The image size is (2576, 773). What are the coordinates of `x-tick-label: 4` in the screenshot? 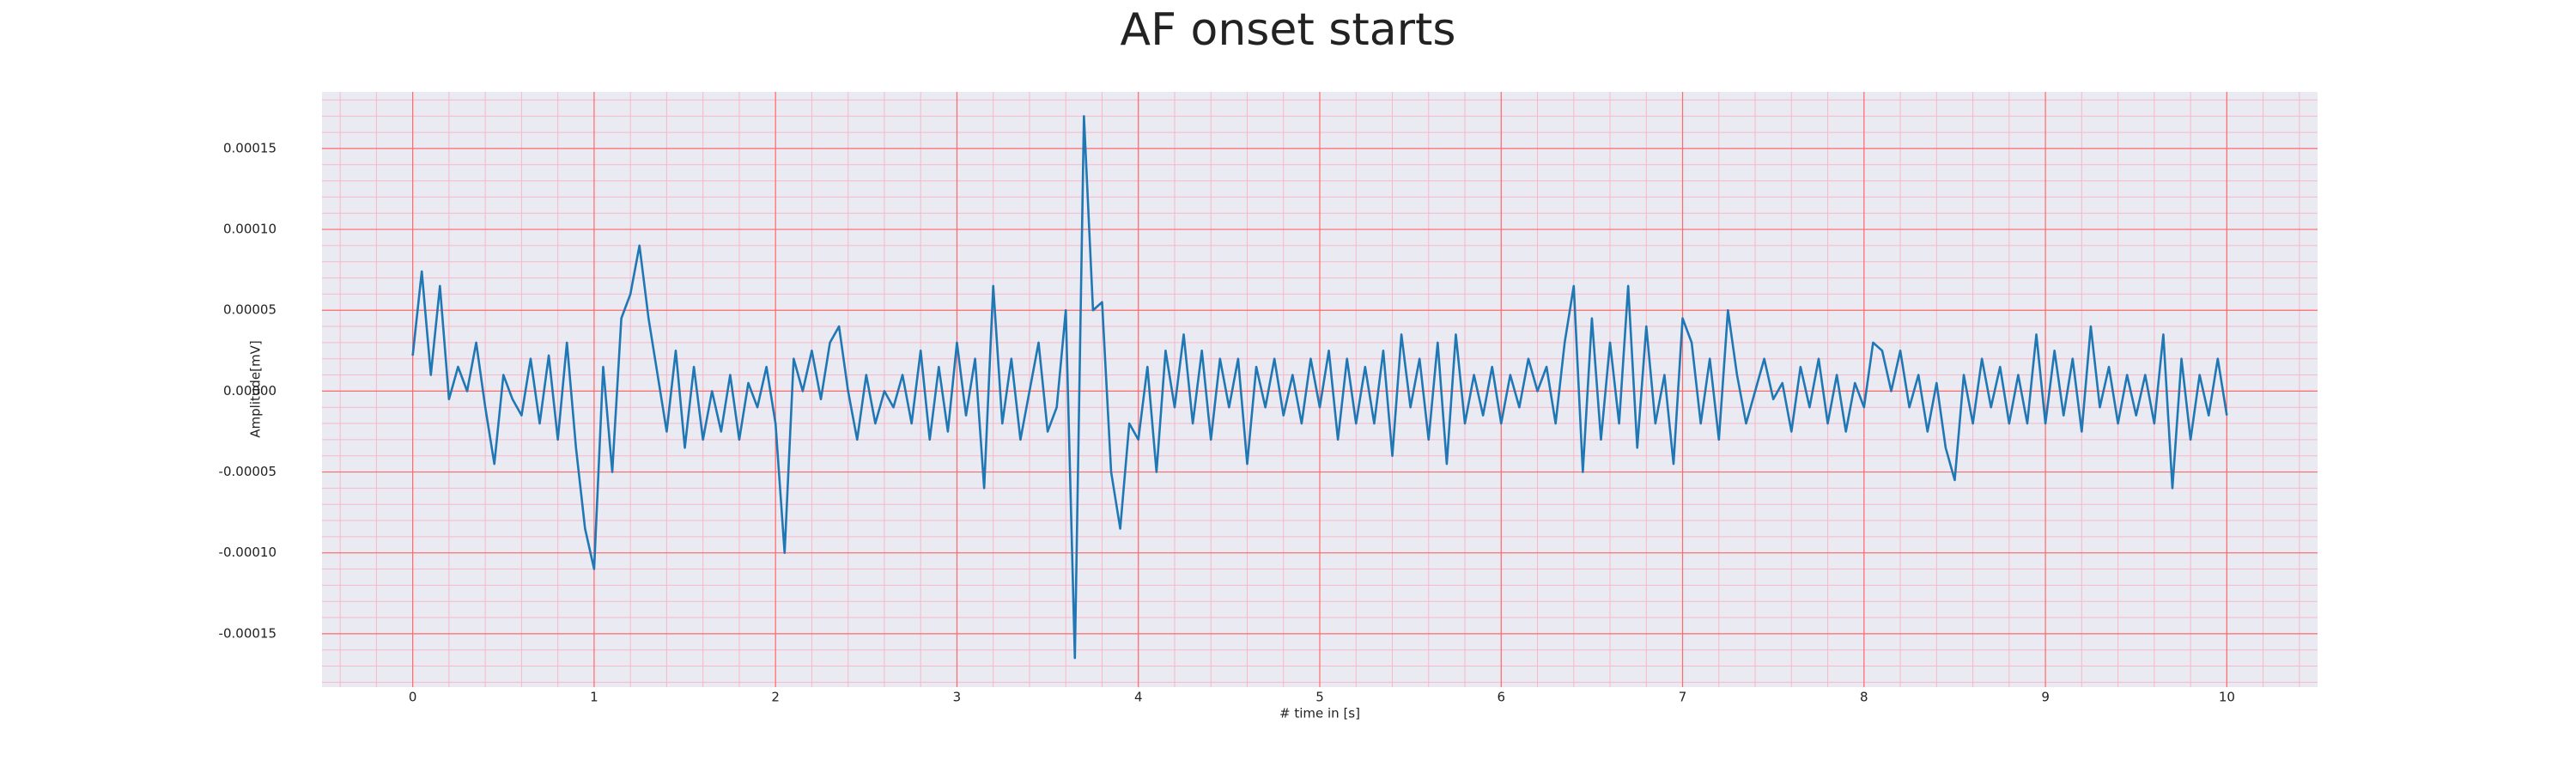 It's located at (1138, 697).